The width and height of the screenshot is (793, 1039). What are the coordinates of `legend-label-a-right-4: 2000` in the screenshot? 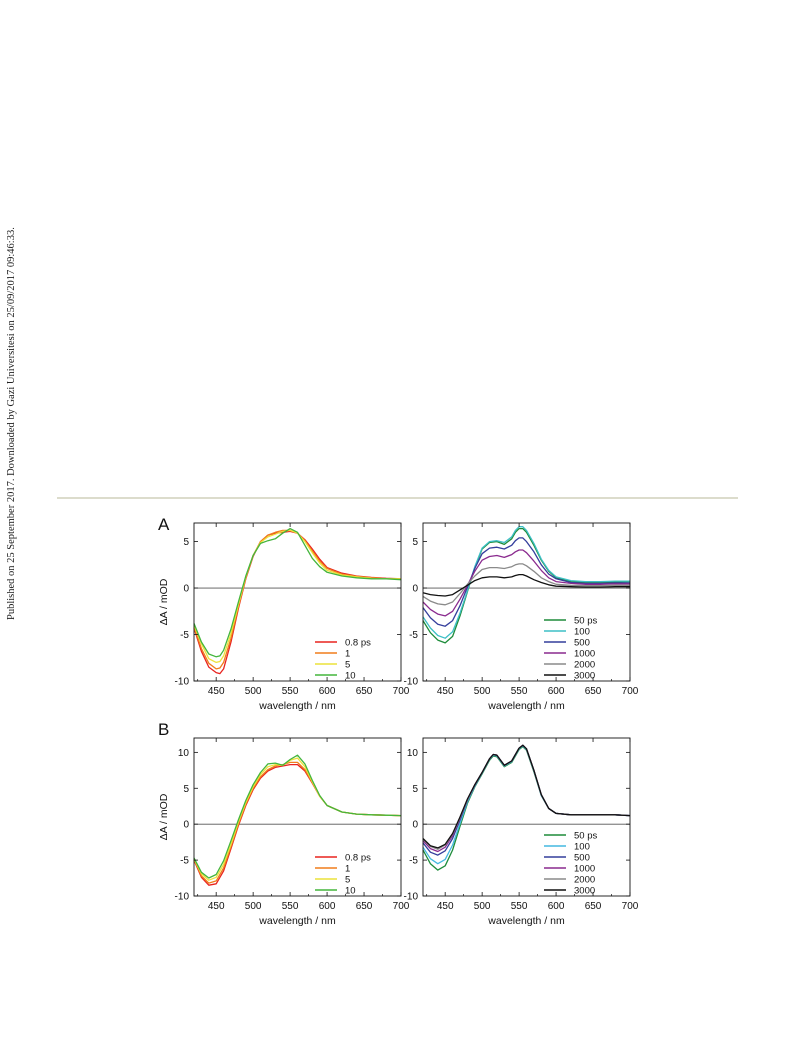 It's located at (584, 665).